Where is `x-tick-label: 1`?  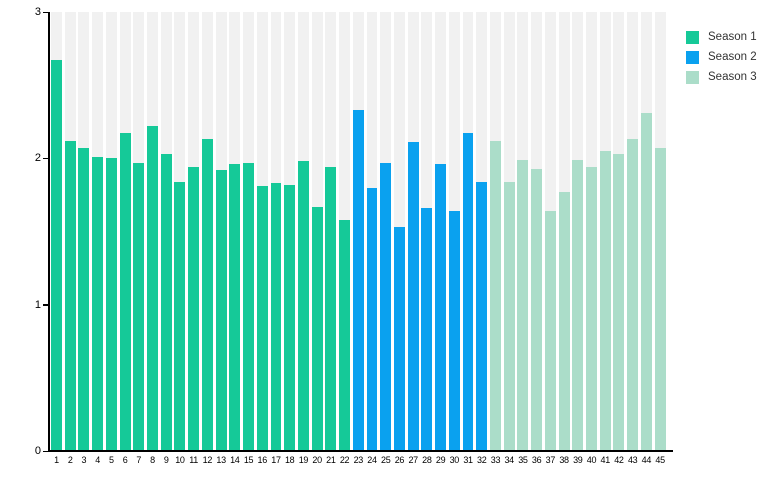 x-tick-label: 1 is located at coordinates (56, 460).